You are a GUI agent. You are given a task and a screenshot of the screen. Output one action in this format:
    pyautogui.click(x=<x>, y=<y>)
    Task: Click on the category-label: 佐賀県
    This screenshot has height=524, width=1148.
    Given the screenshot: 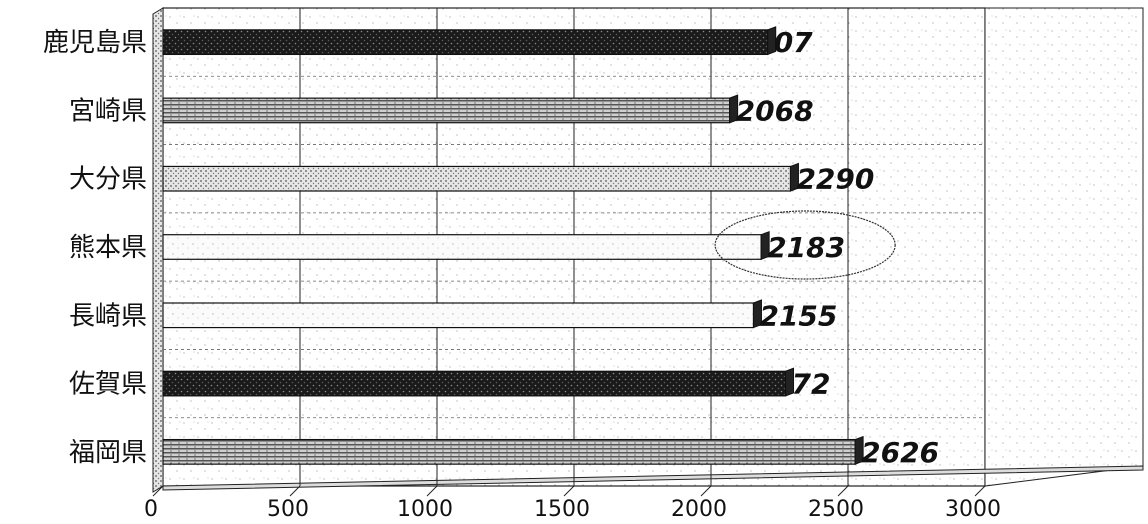 What is the action you would take?
    pyautogui.click(x=108, y=385)
    